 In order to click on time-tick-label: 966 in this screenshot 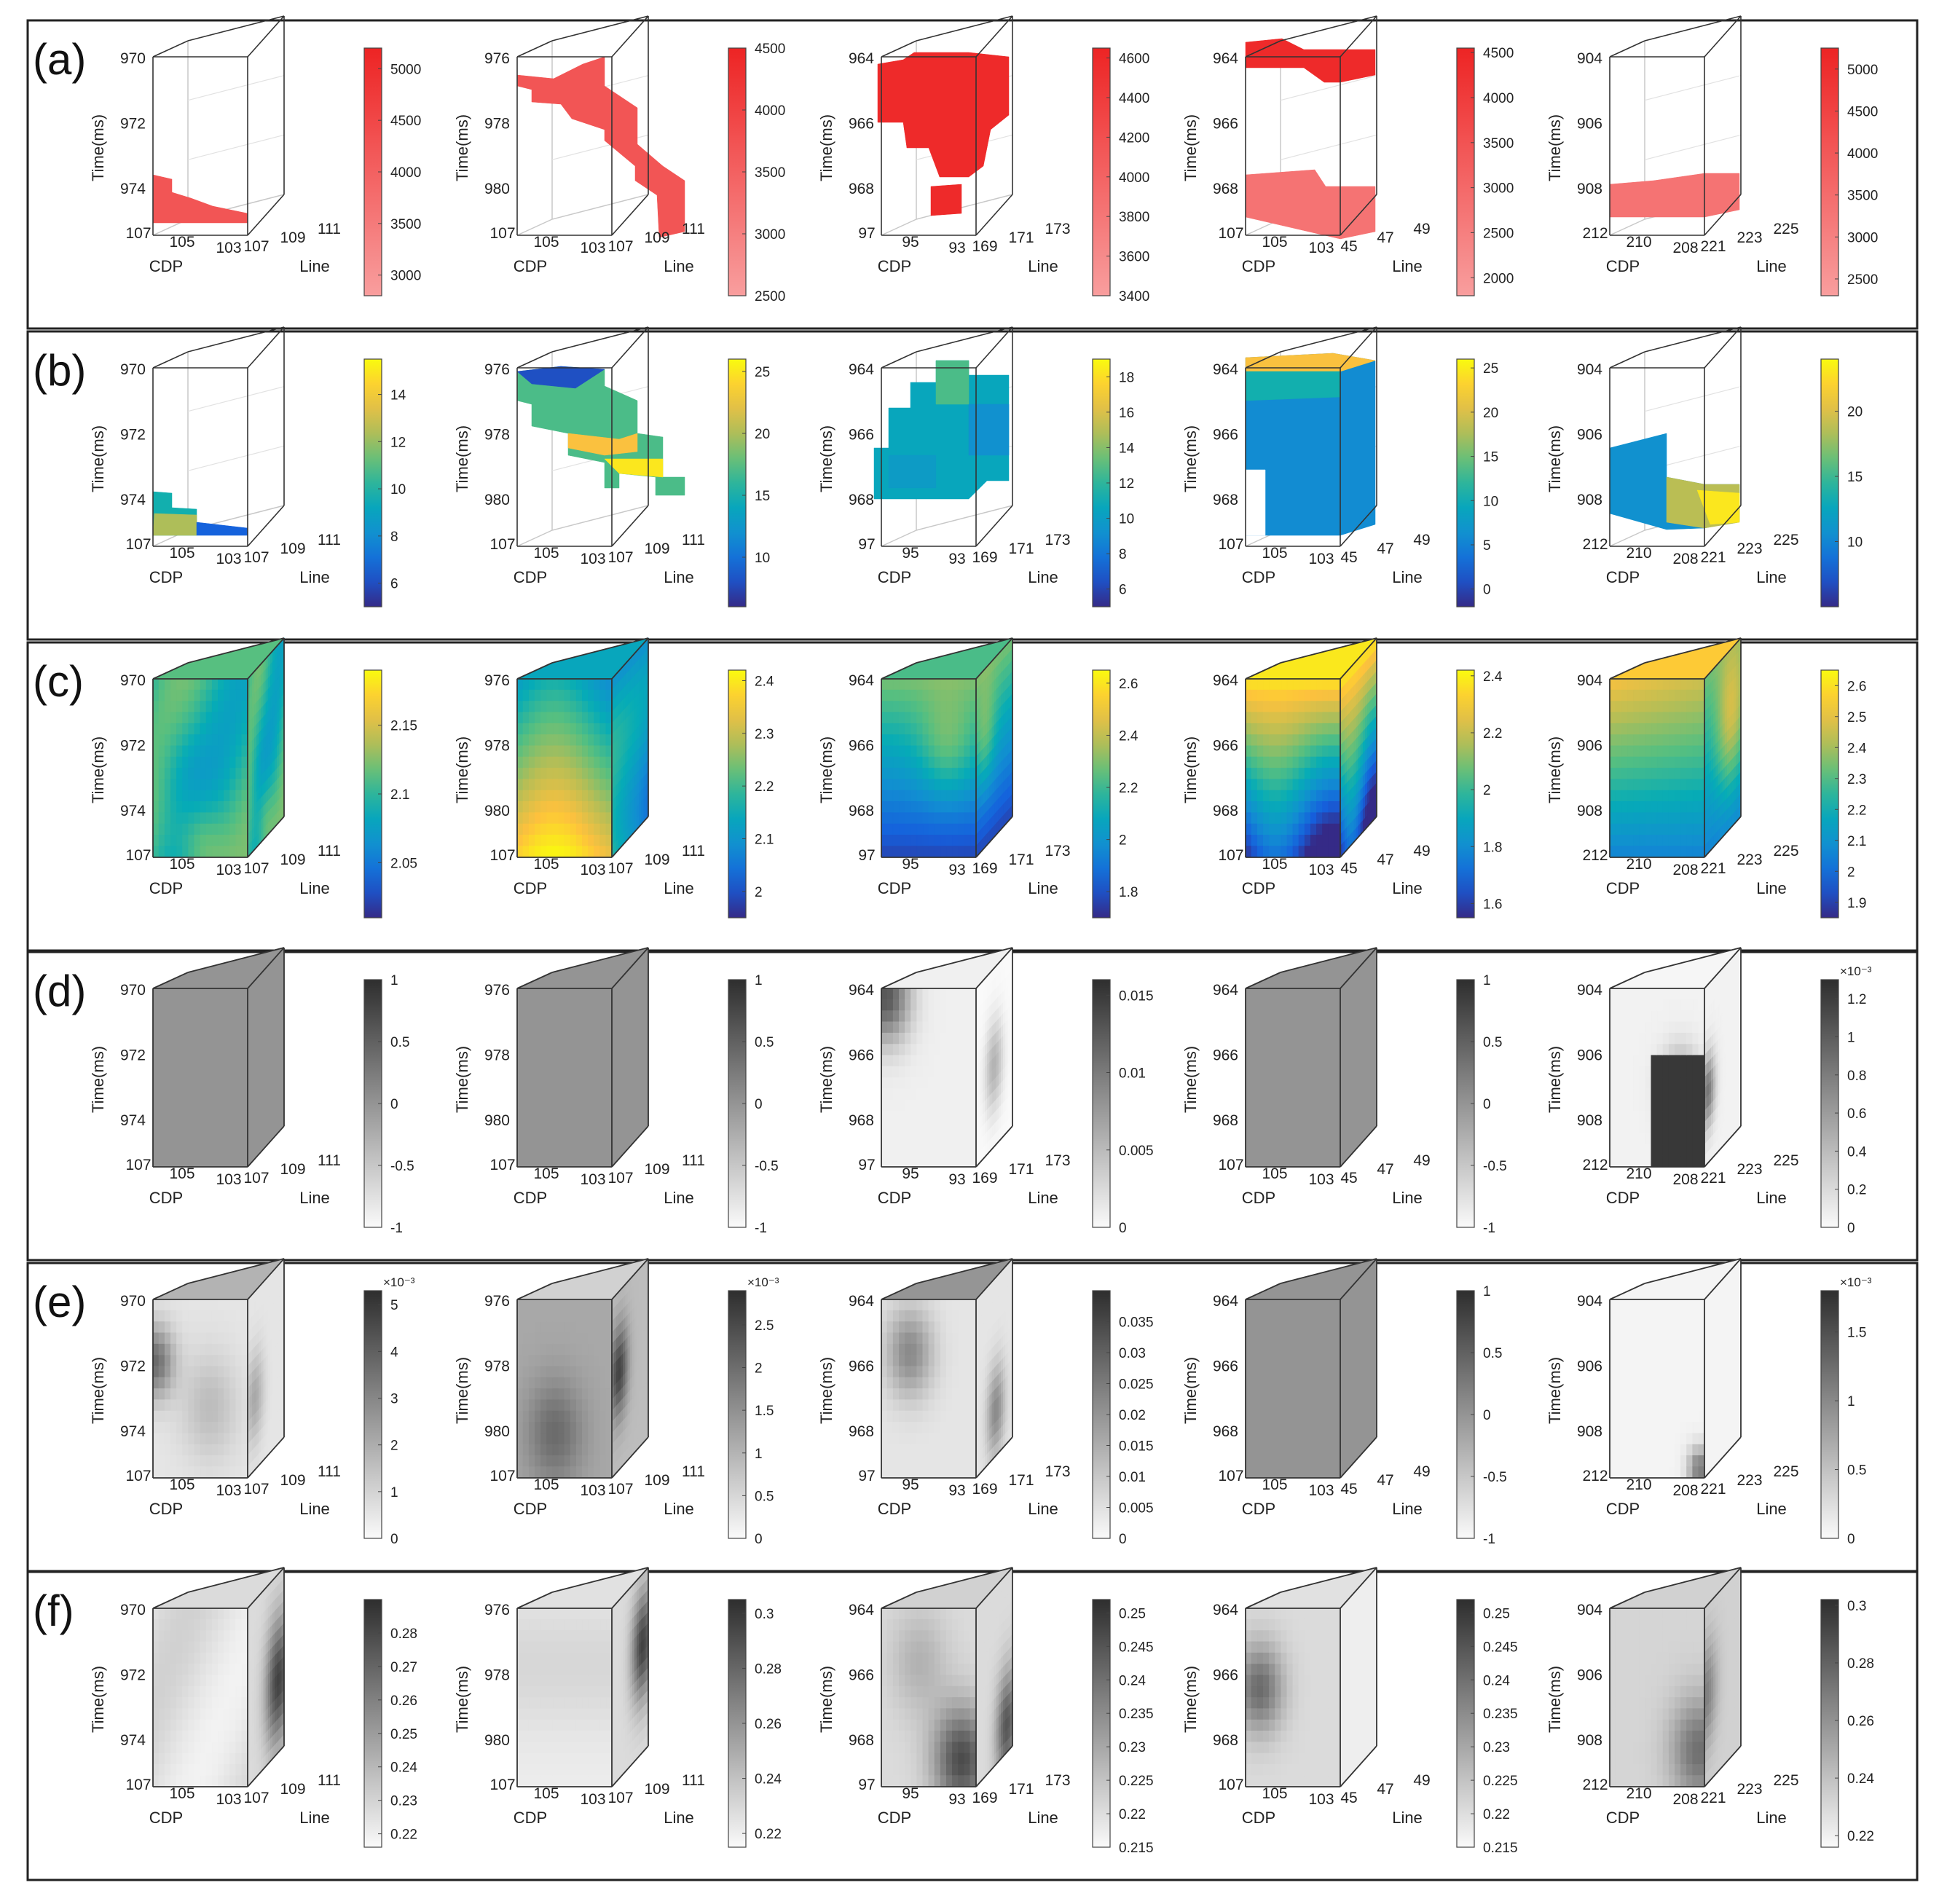, I will do `click(861, 746)`.